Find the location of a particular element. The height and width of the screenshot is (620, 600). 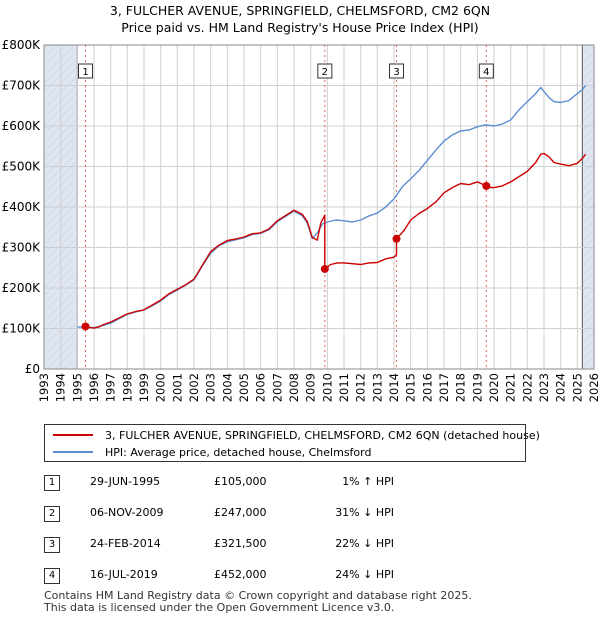

sale-row: 1 29-JUN-1995 £105,000 1% ↑ HPI is located at coordinates (254, 487).